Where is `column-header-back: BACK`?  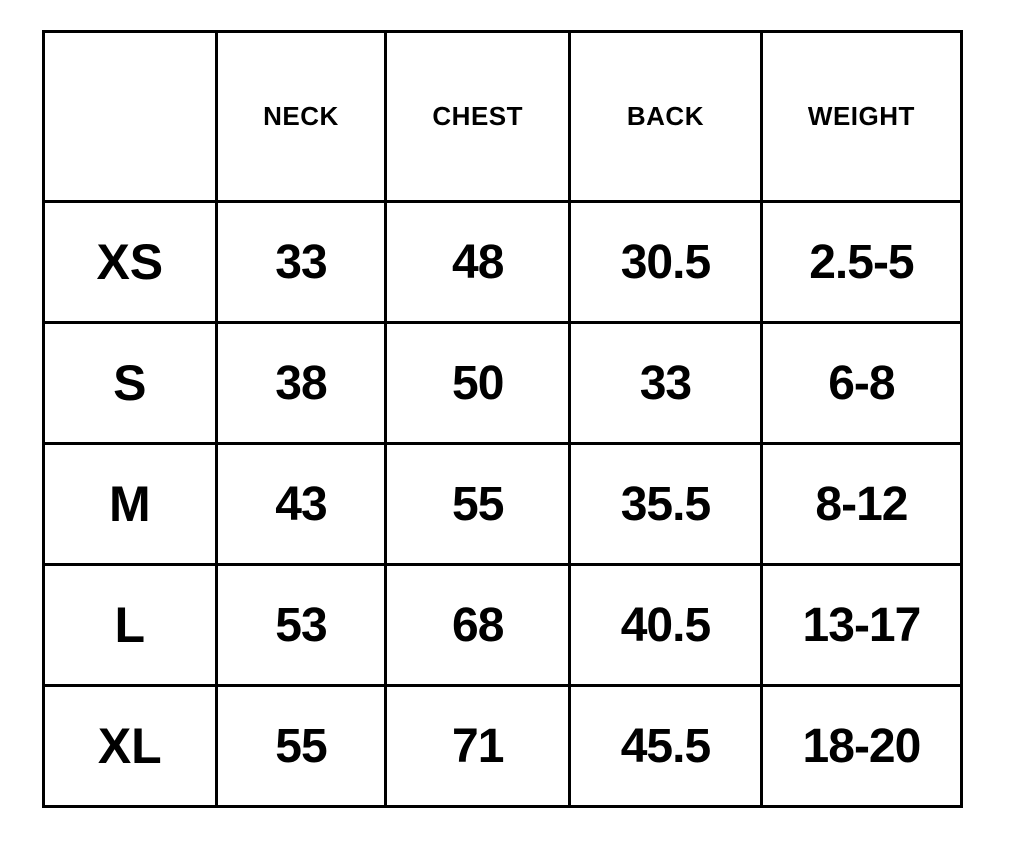 column-header-back: BACK is located at coordinates (665, 116).